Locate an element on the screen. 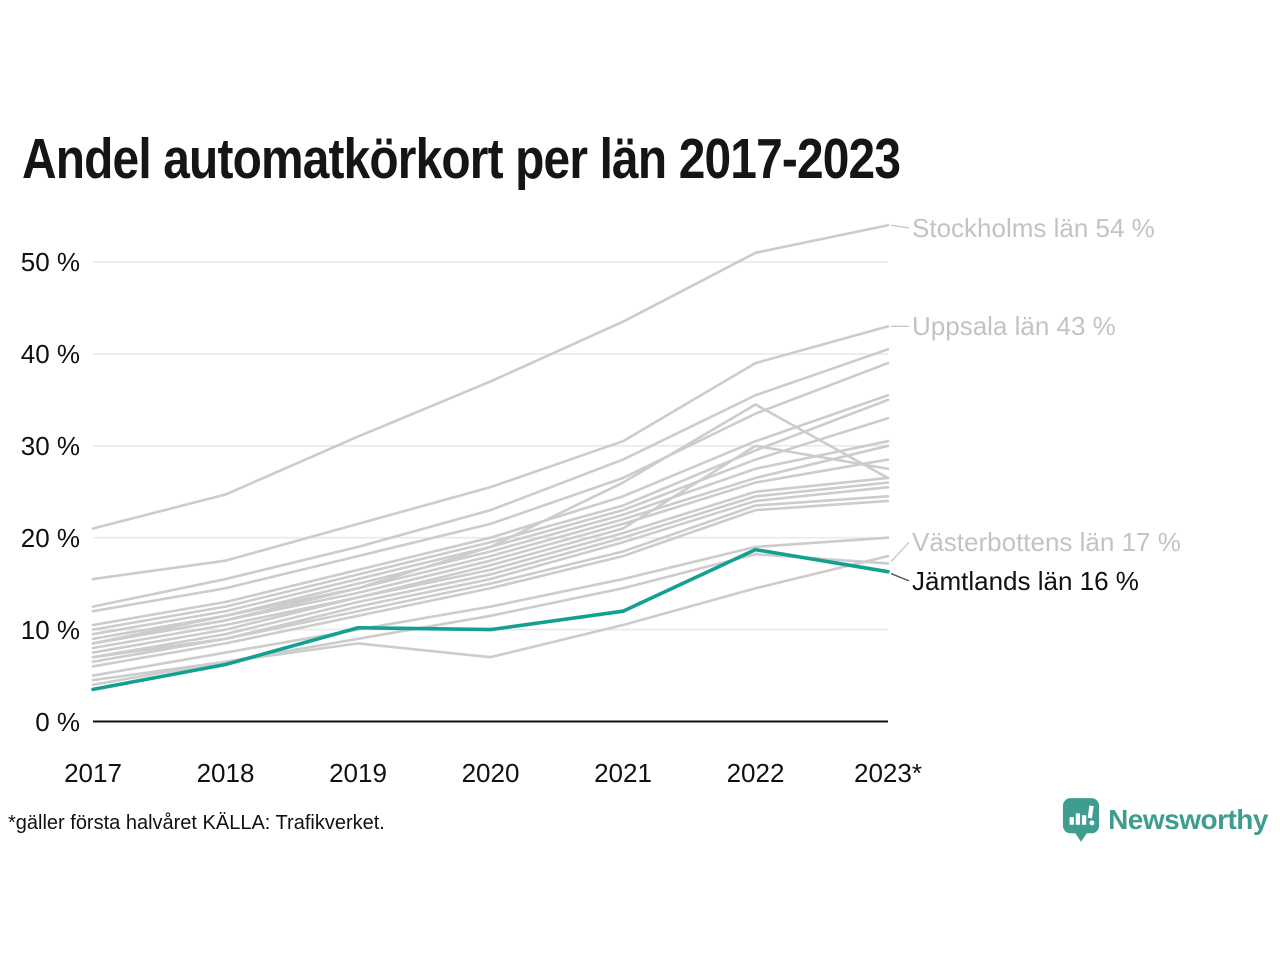 Image resolution: width=1280 pixels, height=960 pixels. y-axis-tick-label: 20 % is located at coordinates (50, 537).